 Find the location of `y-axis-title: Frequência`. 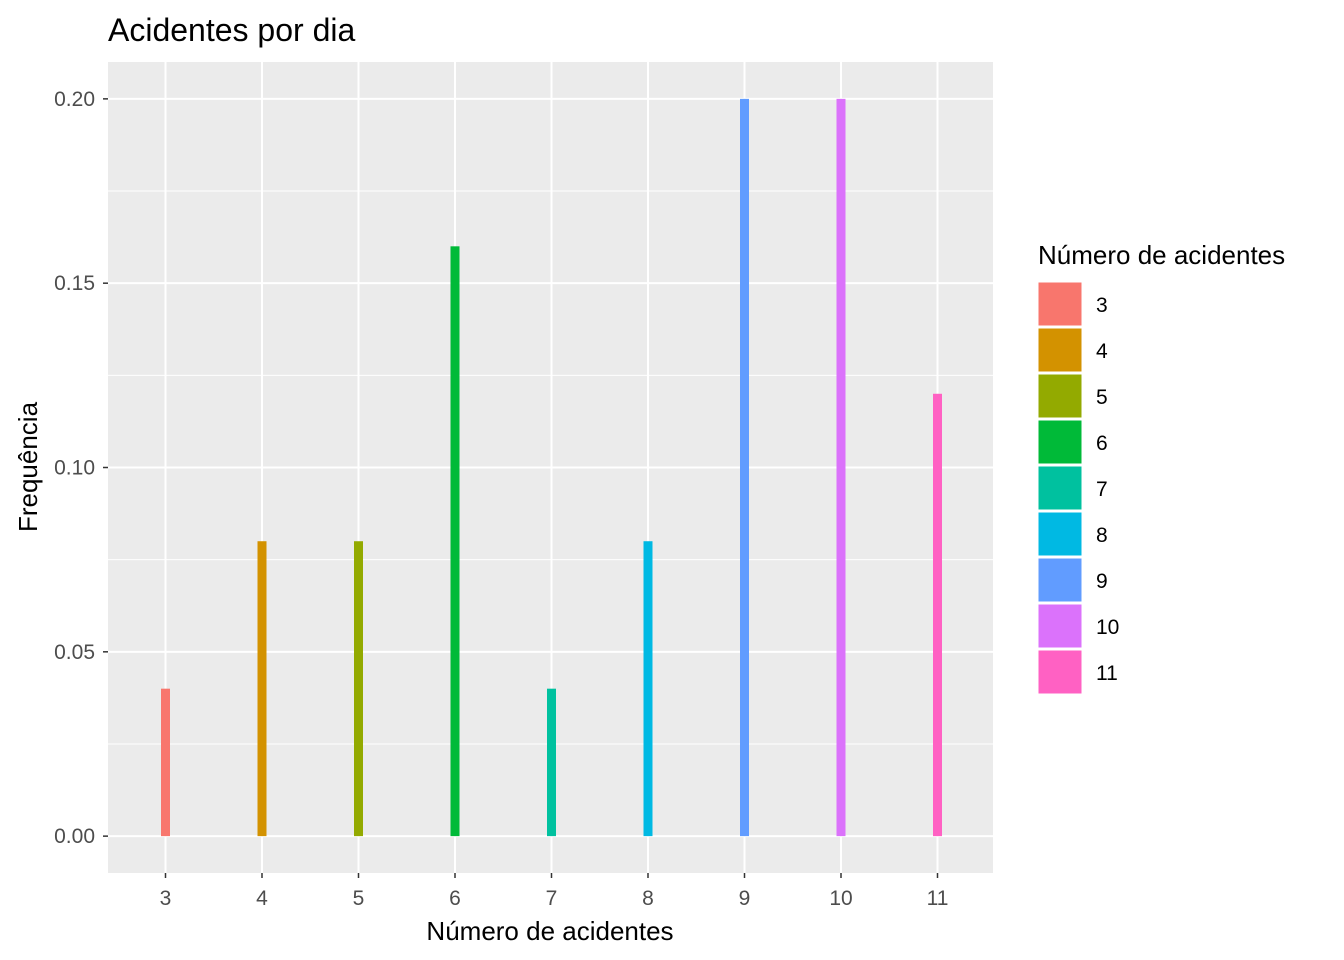

y-axis-title: Frequência is located at coordinates (28, 466).